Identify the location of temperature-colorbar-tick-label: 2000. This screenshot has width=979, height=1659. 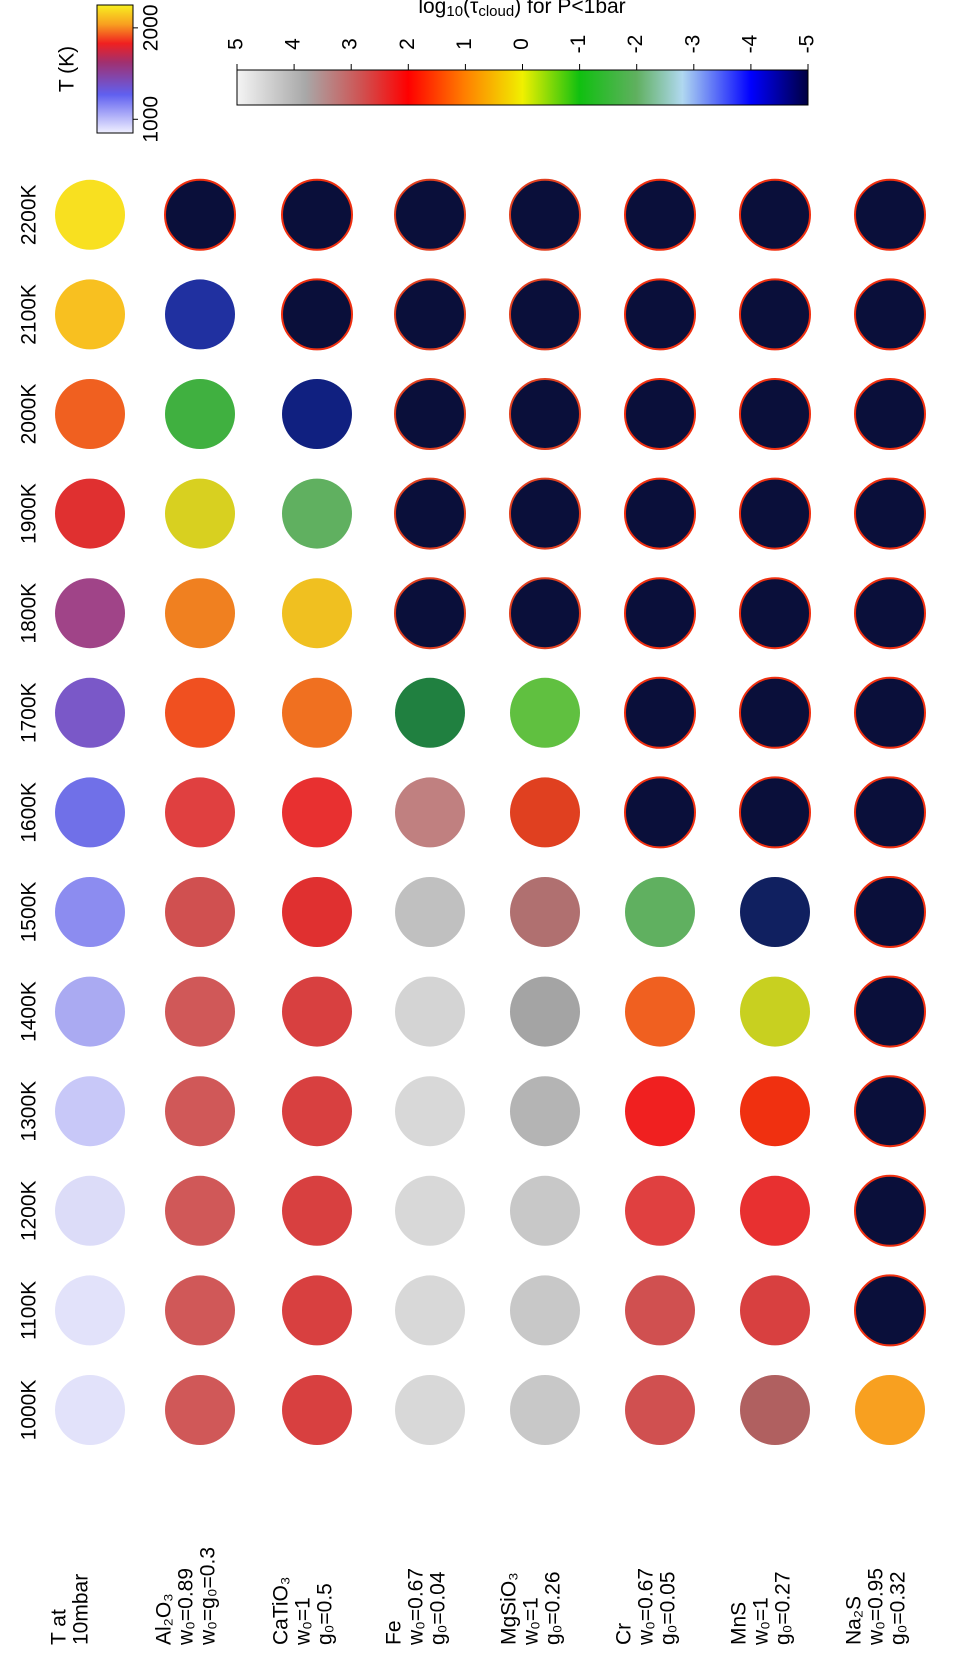
(151, 27).